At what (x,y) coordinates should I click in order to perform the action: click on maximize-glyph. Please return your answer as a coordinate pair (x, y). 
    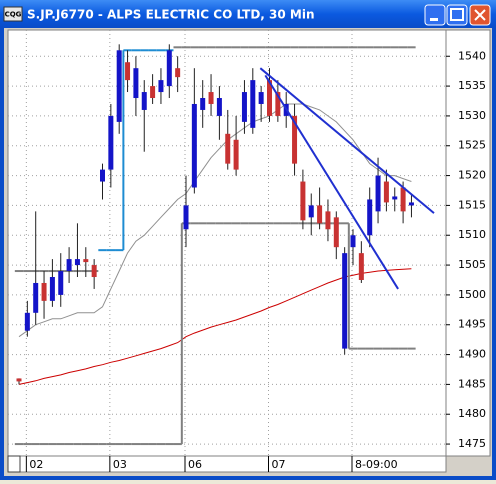
    Looking at the image, I should click on (457, 14).